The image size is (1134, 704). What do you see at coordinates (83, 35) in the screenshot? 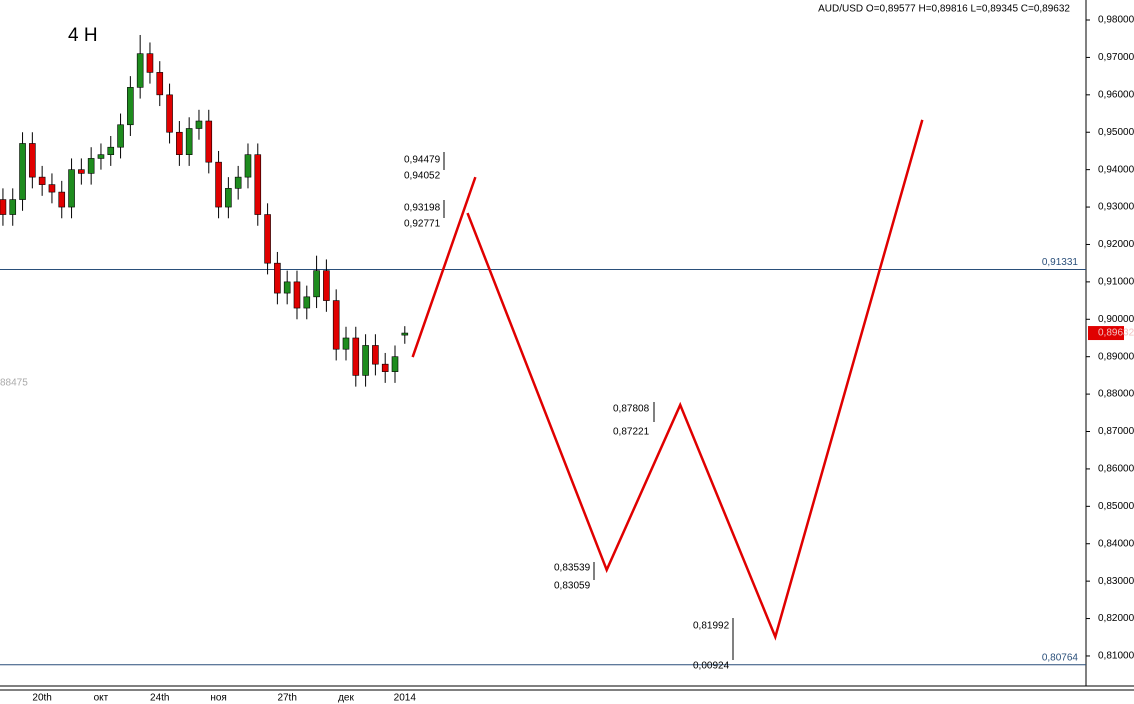
I see `timeframe: 4 H` at bounding box center [83, 35].